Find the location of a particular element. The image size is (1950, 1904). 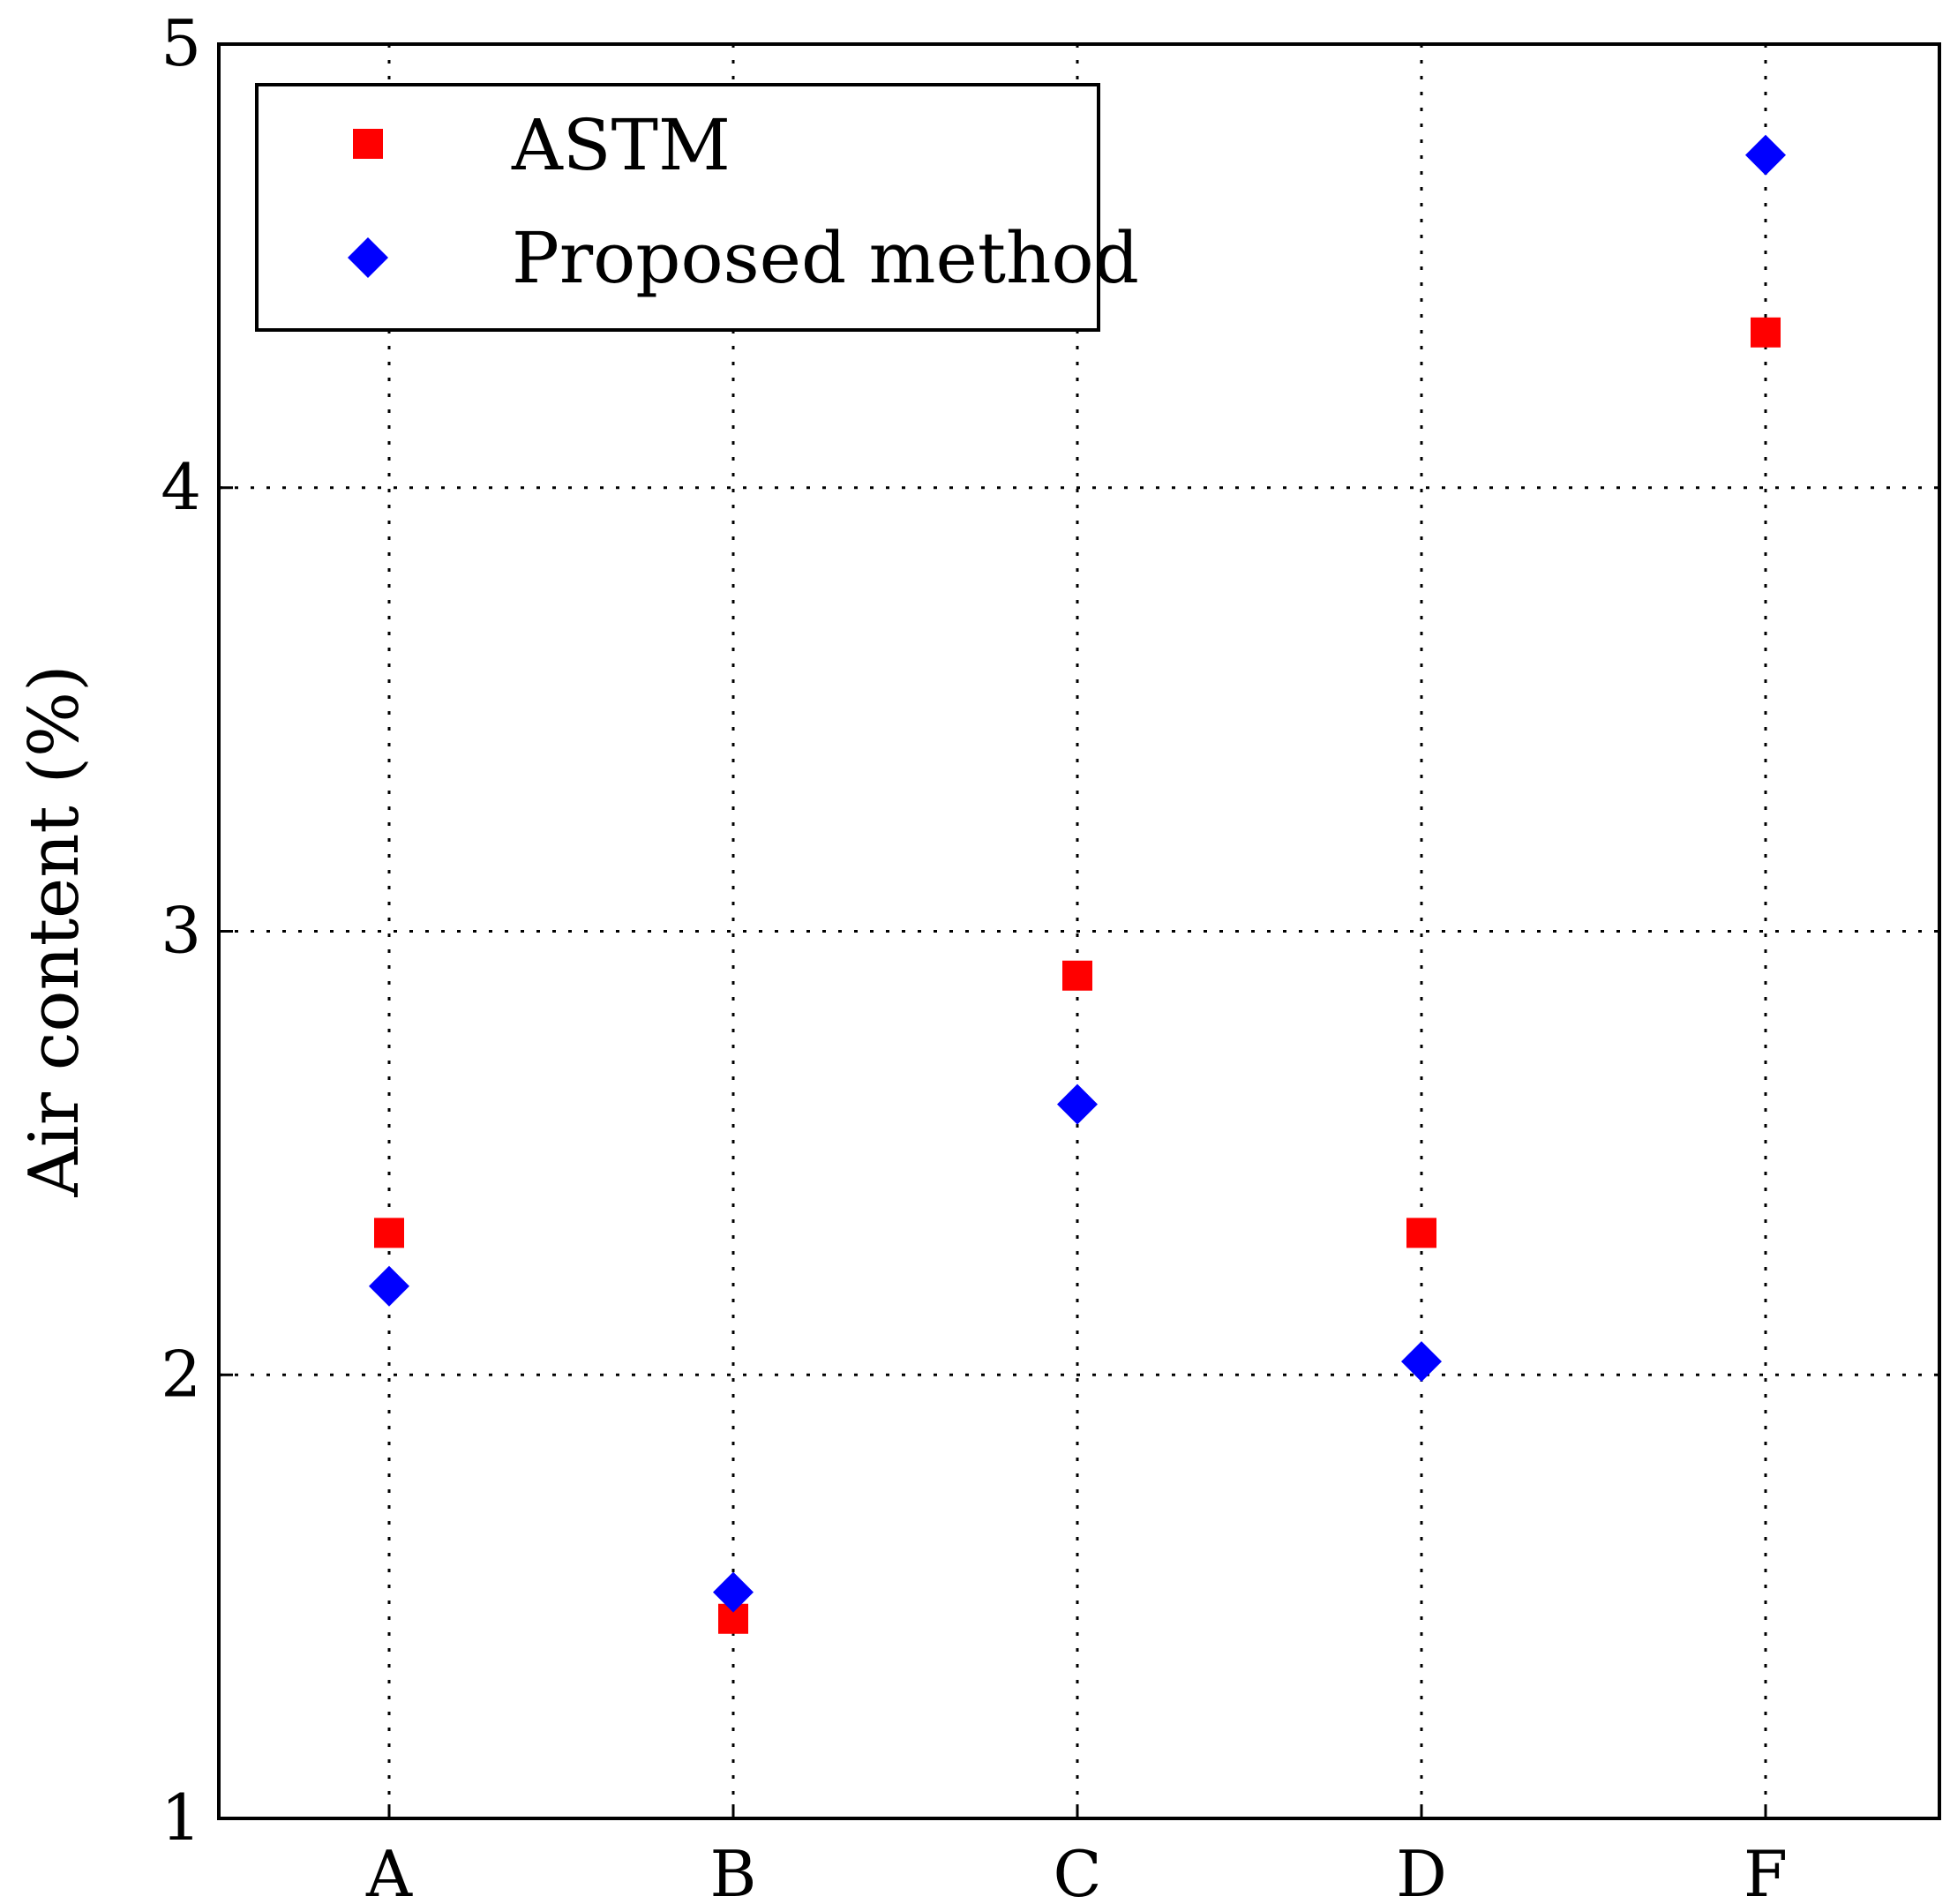

y-tick-label: 4 is located at coordinates (181, 487).